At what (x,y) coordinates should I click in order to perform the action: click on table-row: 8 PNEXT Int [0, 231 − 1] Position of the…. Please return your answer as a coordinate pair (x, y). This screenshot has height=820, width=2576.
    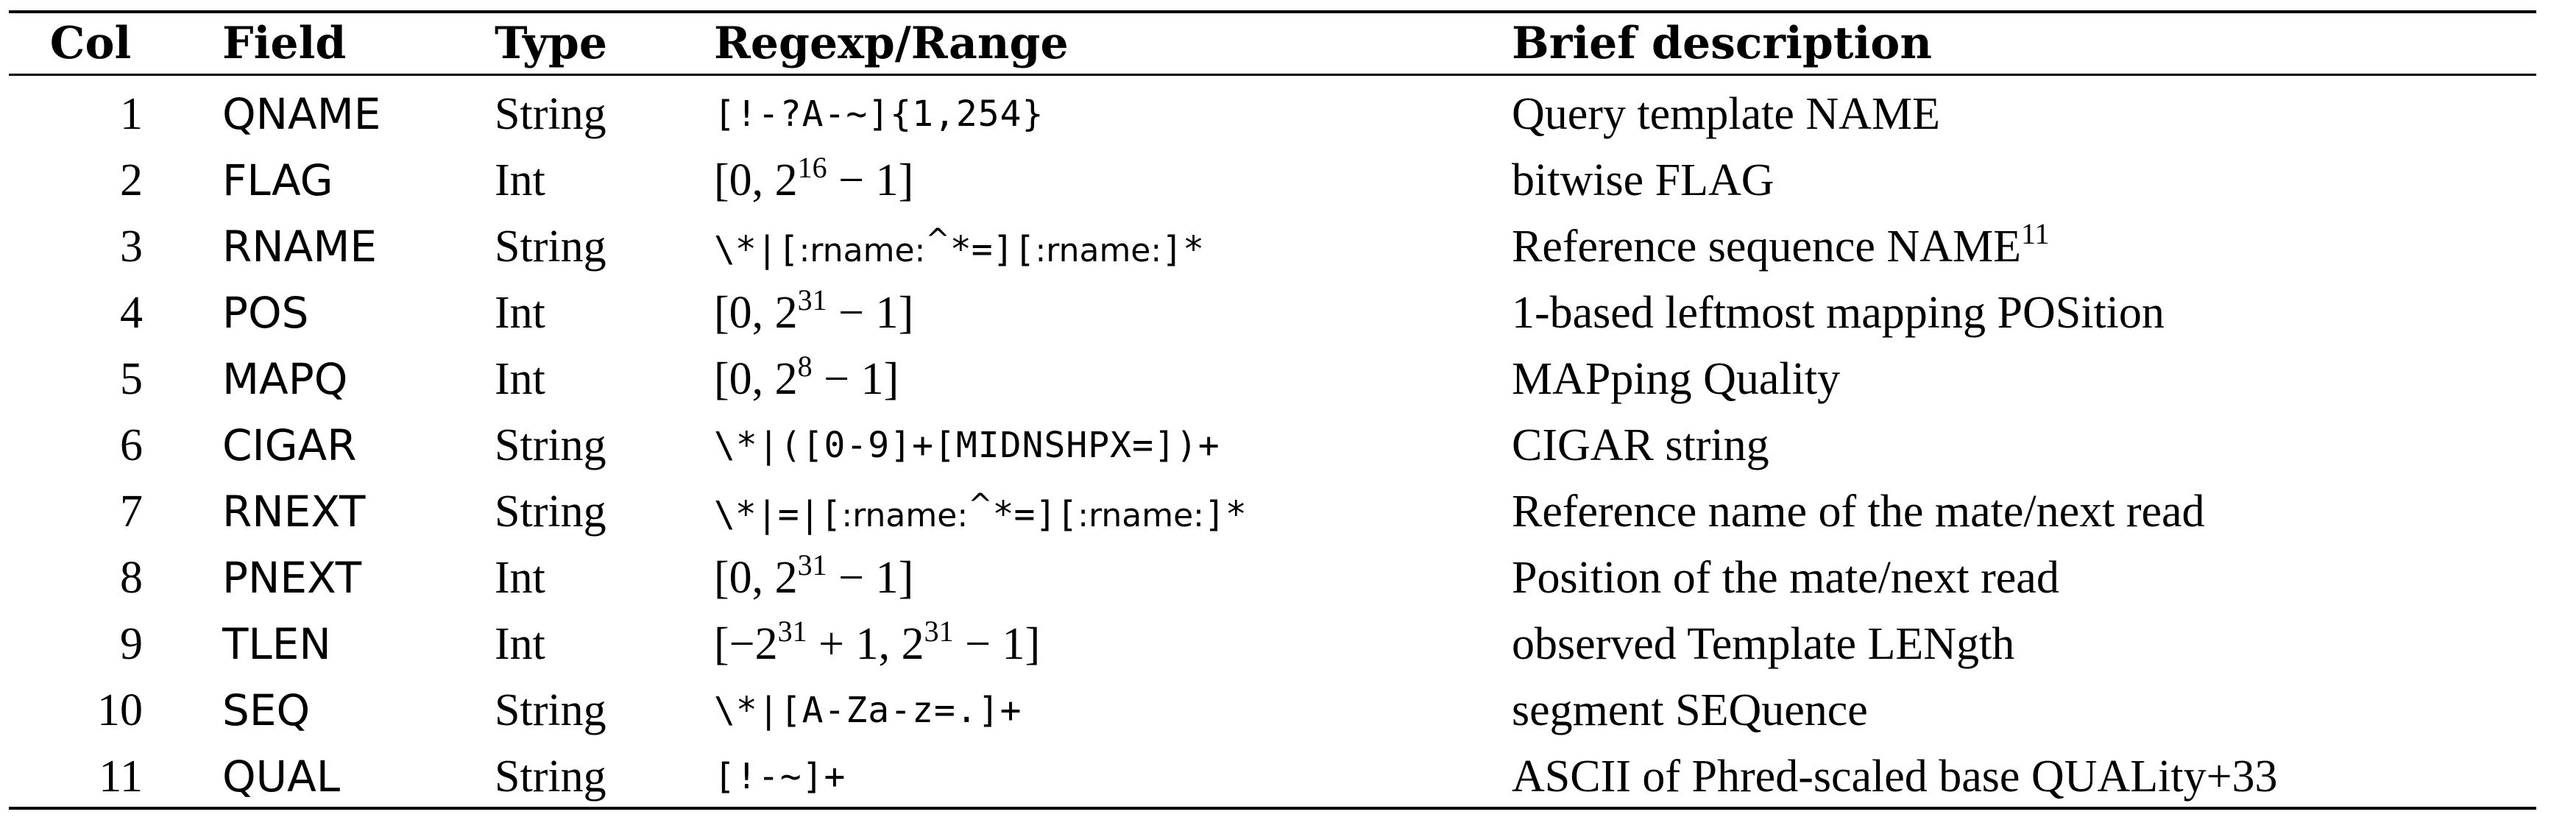
    Looking at the image, I should click on (1272, 578).